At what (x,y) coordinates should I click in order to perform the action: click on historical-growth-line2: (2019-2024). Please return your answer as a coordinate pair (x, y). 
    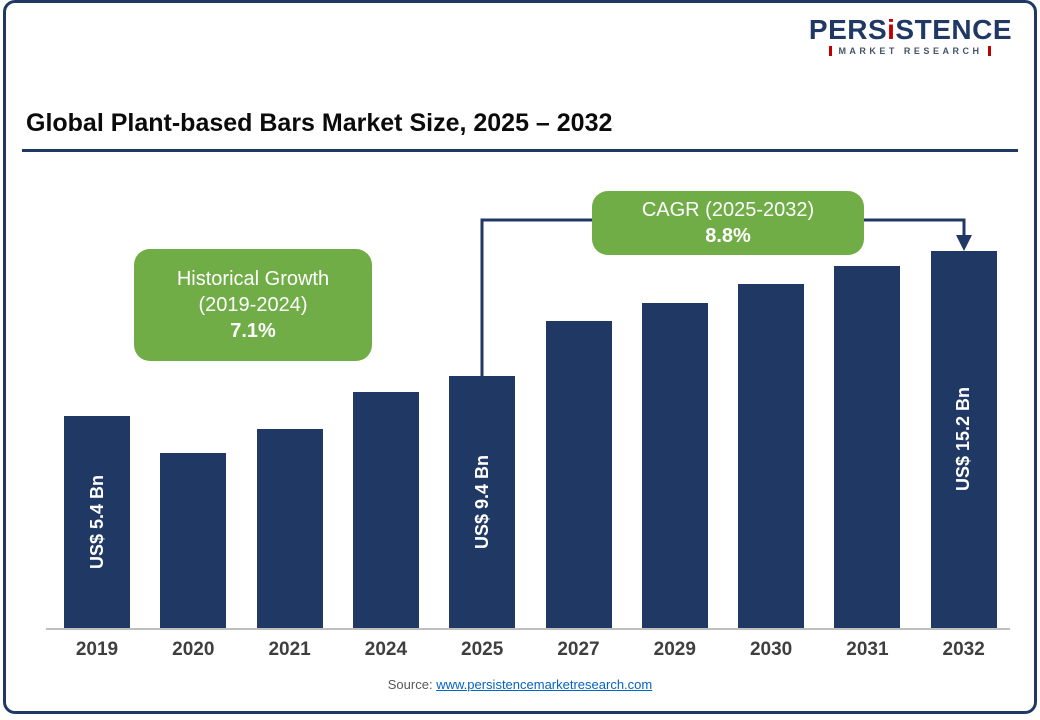
    Looking at the image, I should click on (253, 305).